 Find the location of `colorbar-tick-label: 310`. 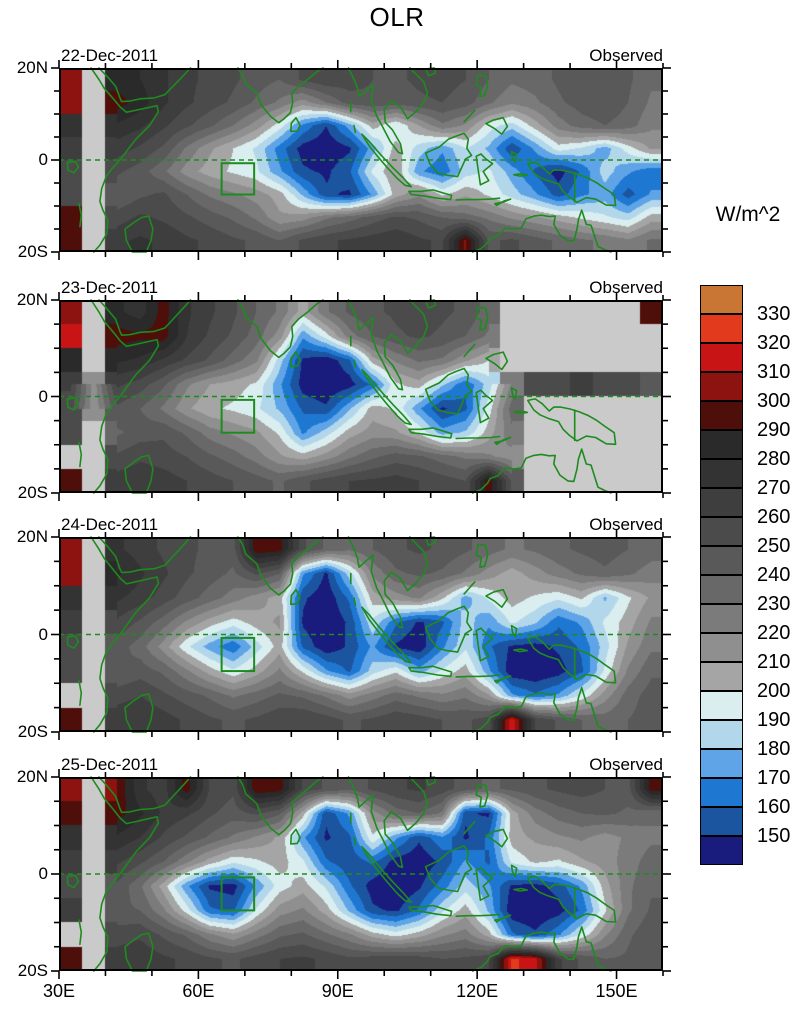

colorbar-tick-label: 310 is located at coordinates (774, 372).